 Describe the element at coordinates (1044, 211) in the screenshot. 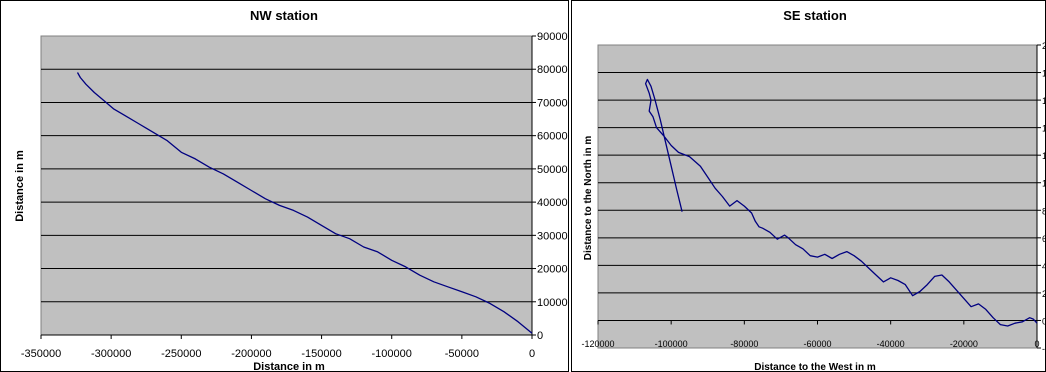

I see `y-tick-label: 8000` at that location.